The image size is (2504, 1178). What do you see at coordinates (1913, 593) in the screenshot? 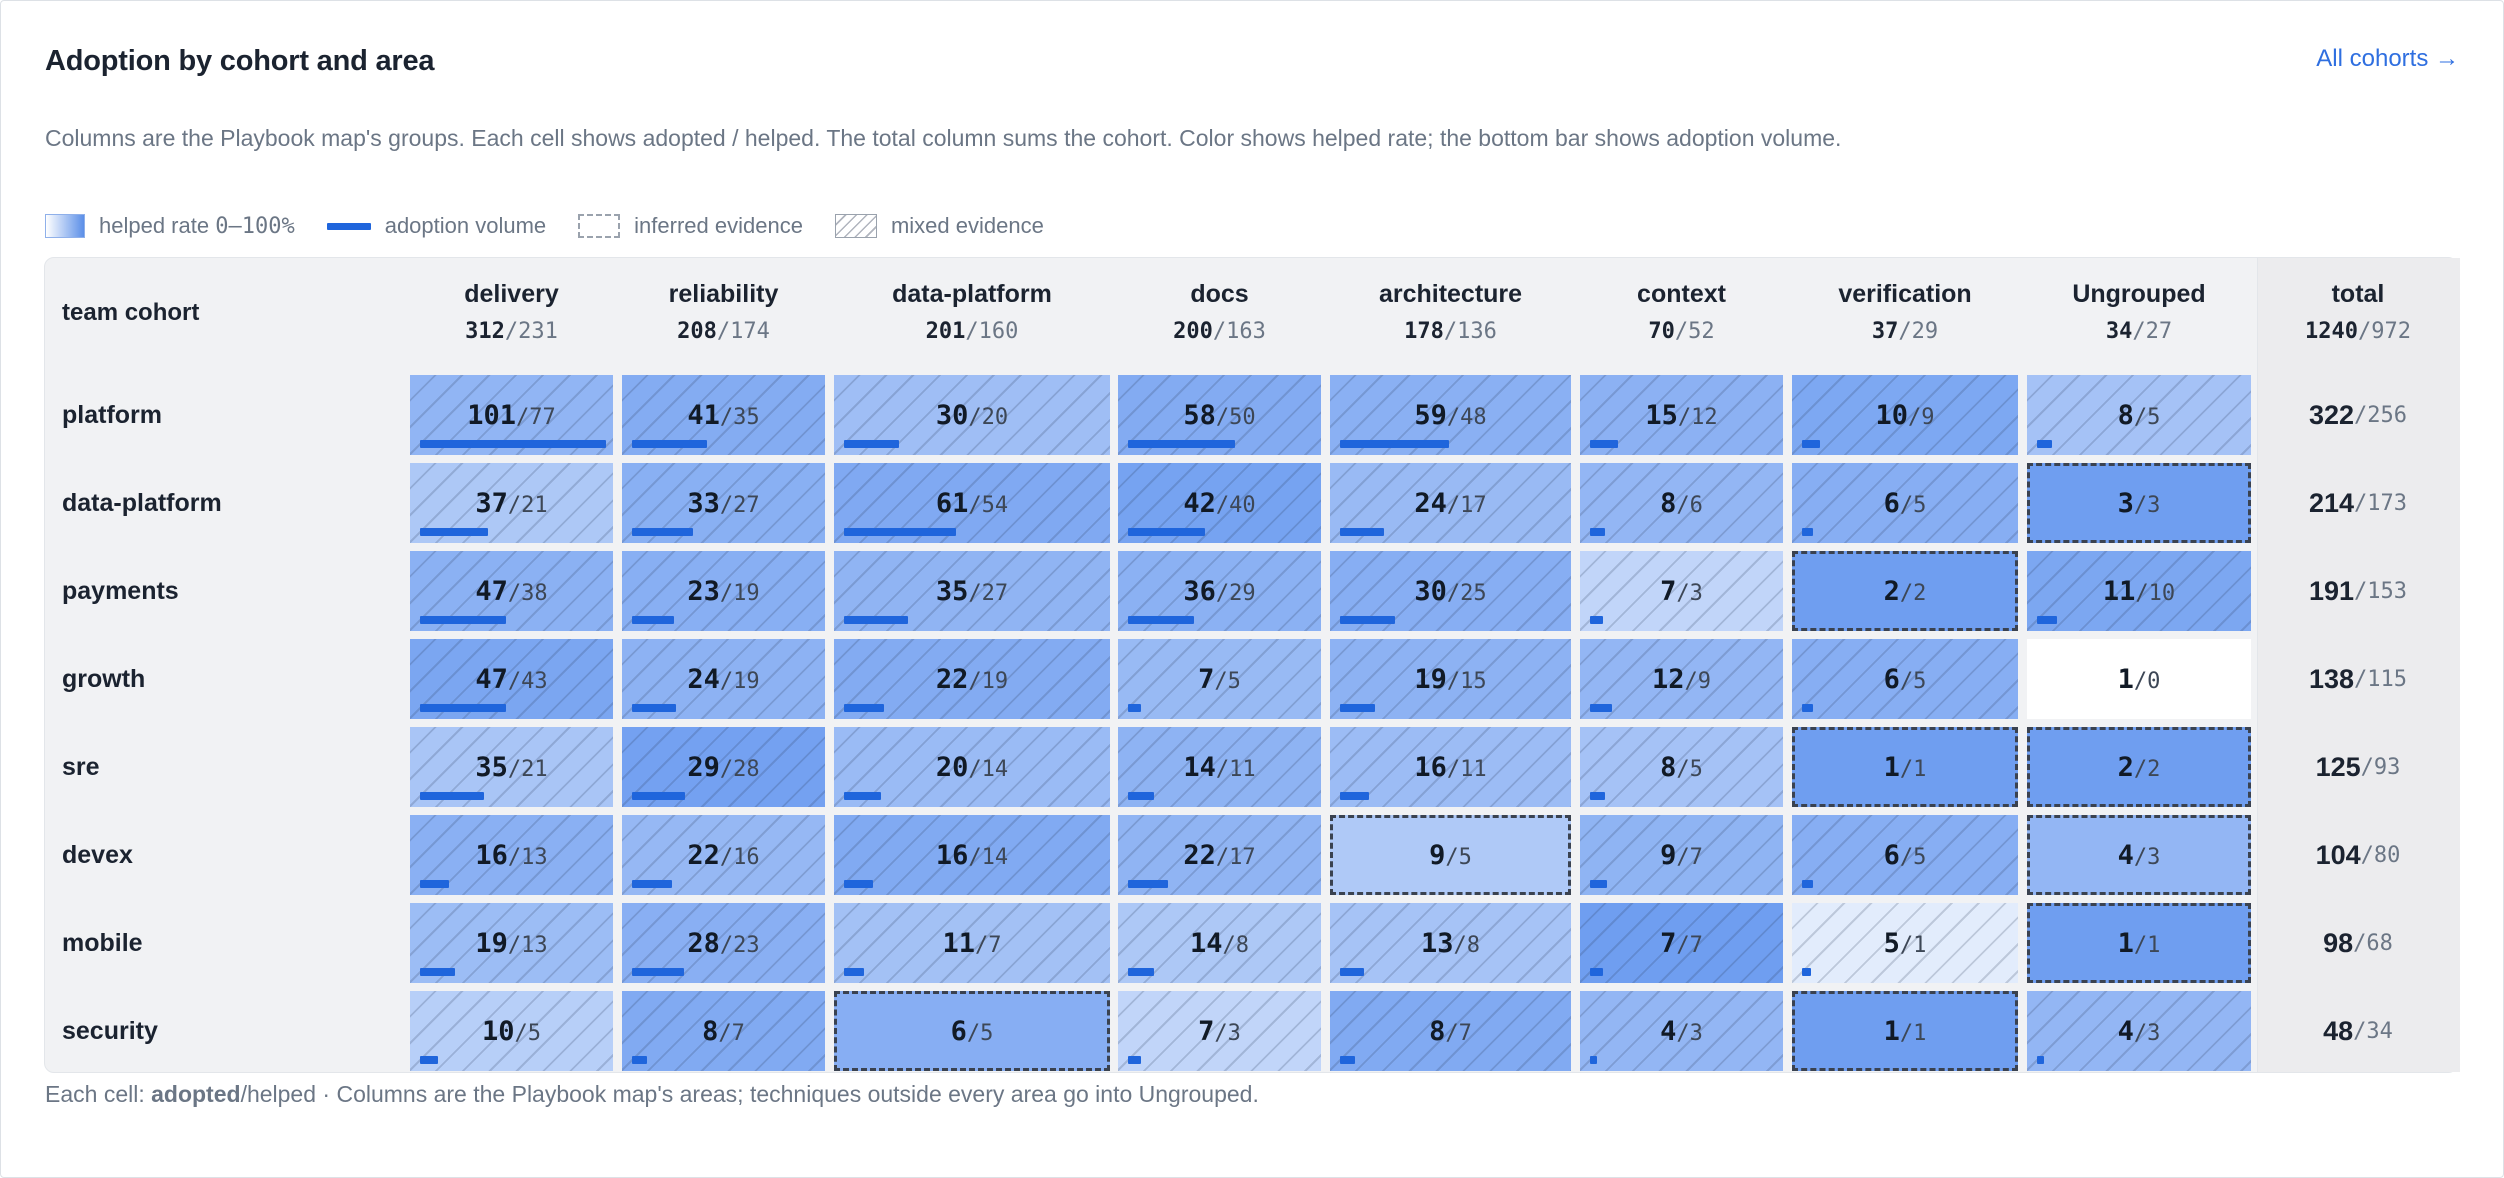
I see `cell-helped: /2` at bounding box center [1913, 593].